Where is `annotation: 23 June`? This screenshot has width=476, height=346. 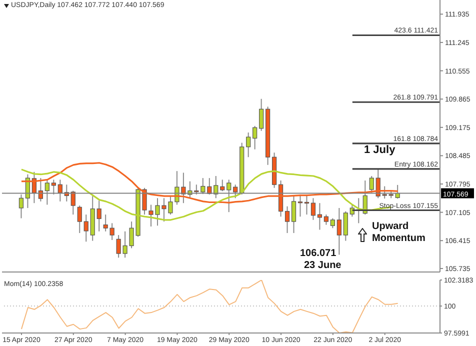 annotation: 23 June is located at coordinates (323, 266).